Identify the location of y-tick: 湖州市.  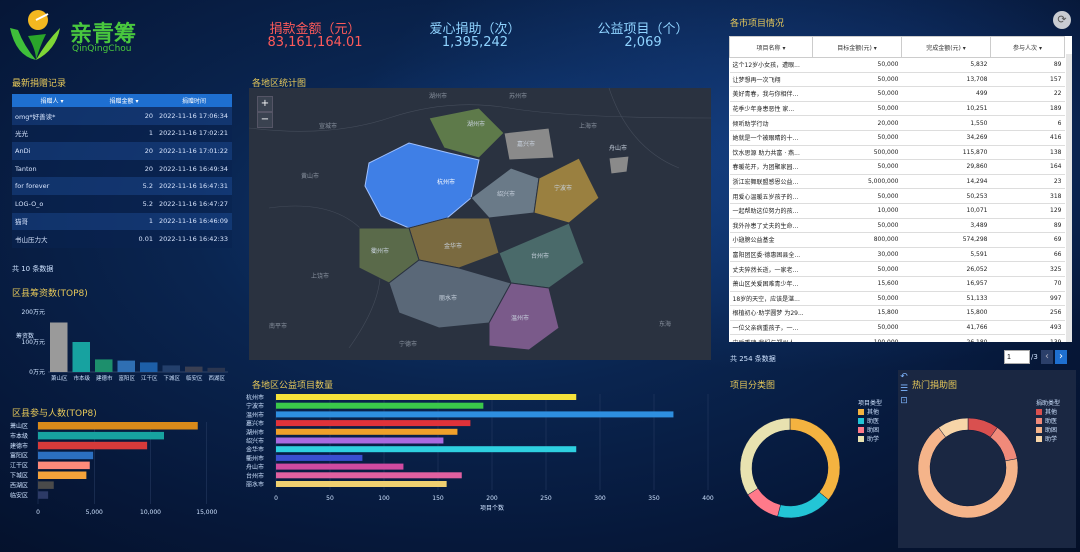
(255, 432).